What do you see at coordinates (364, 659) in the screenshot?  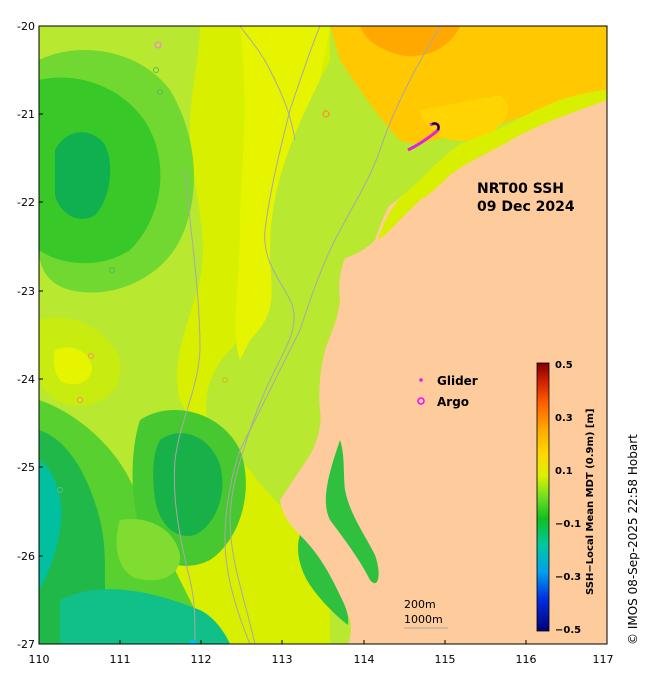 I see `lon-tick-label: 114` at bounding box center [364, 659].